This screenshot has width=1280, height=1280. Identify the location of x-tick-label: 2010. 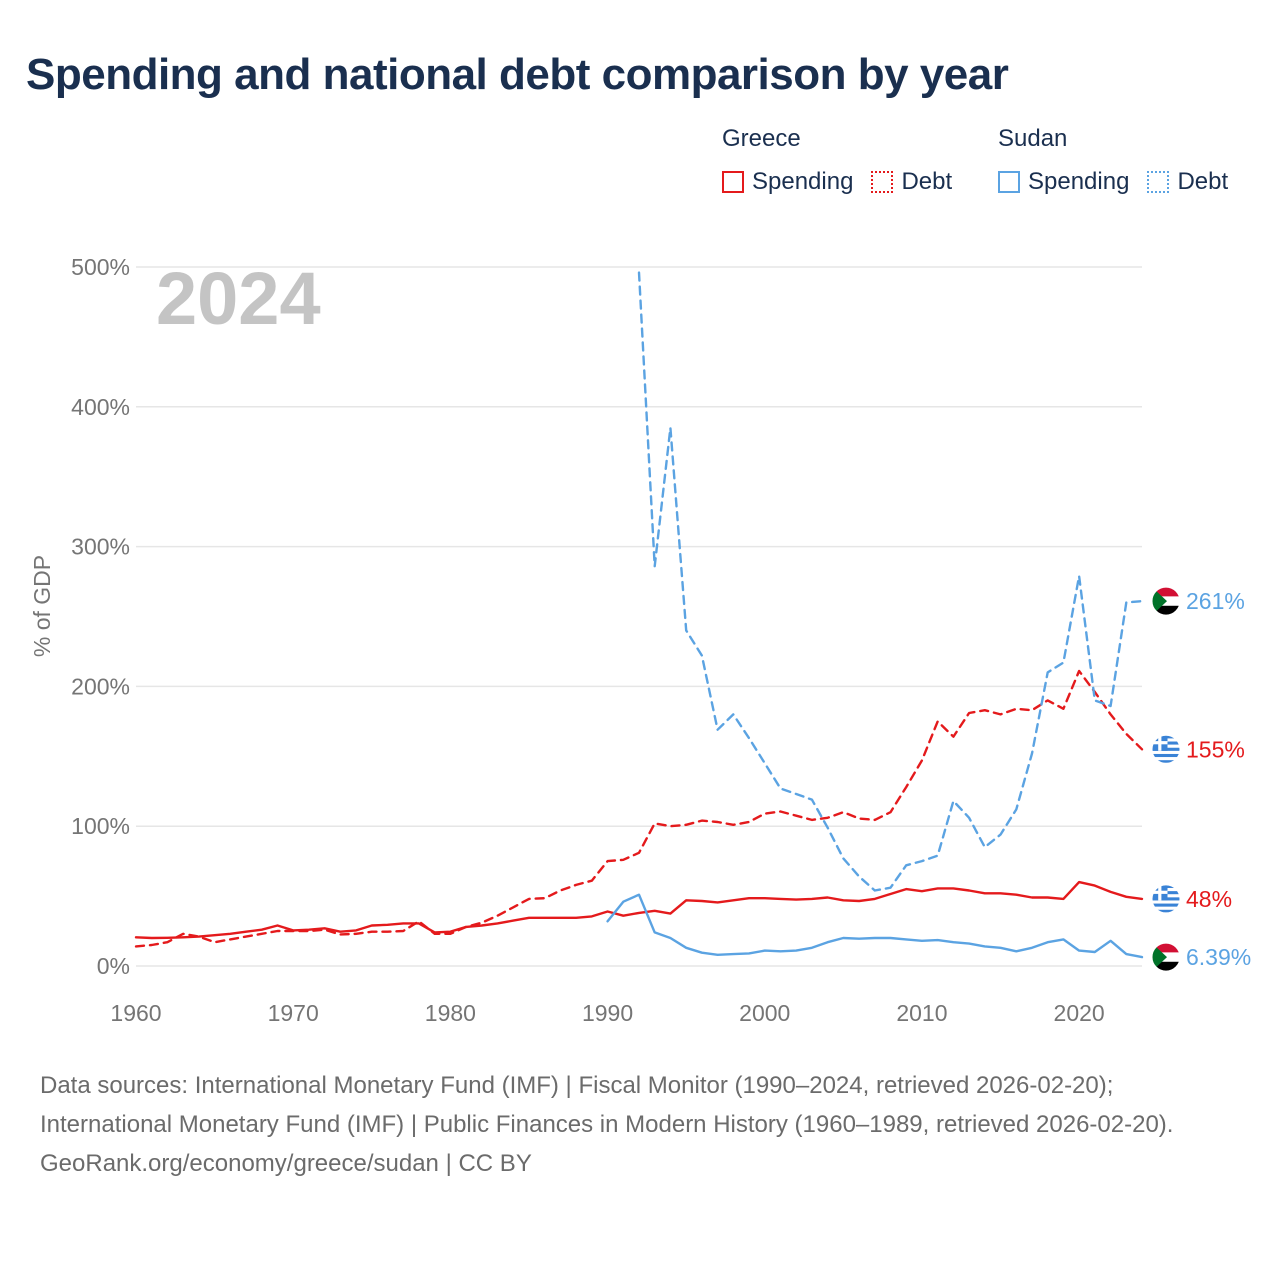
(921, 1013).